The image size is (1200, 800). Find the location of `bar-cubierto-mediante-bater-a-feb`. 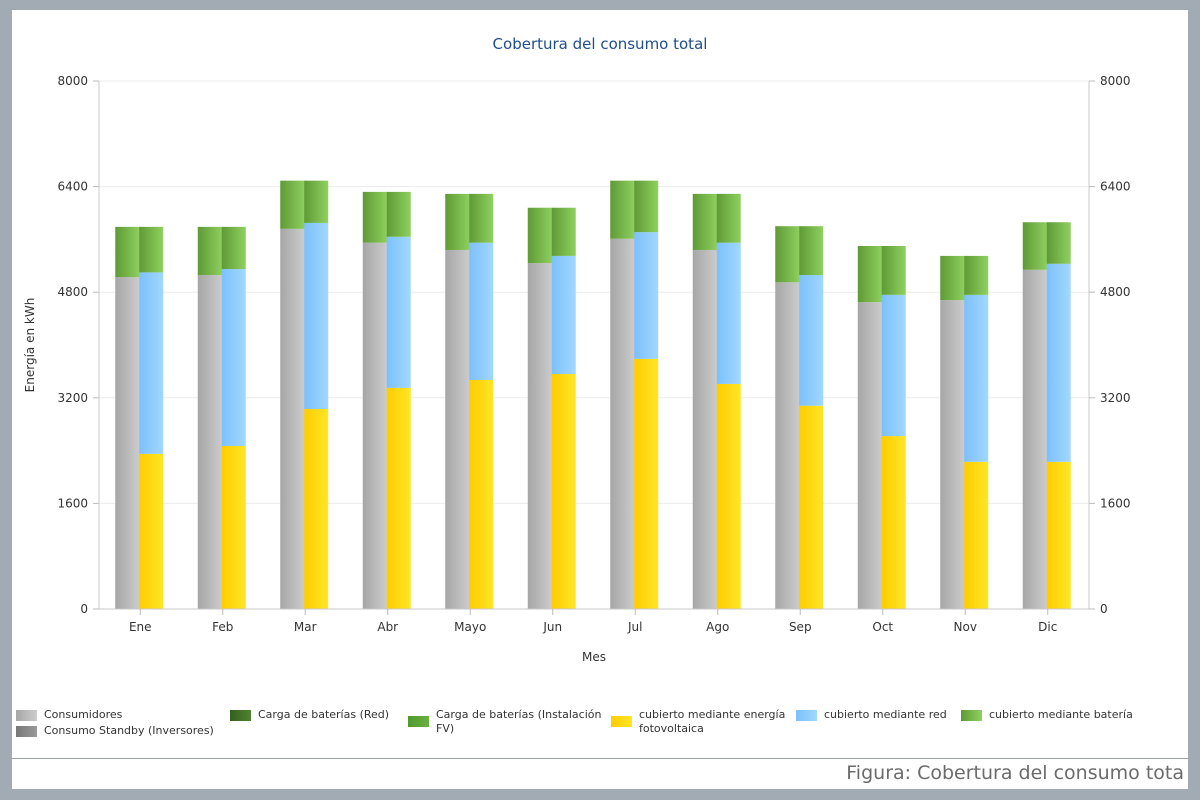

bar-cubierto-mediante-bater-a-feb is located at coordinates (233, 248).